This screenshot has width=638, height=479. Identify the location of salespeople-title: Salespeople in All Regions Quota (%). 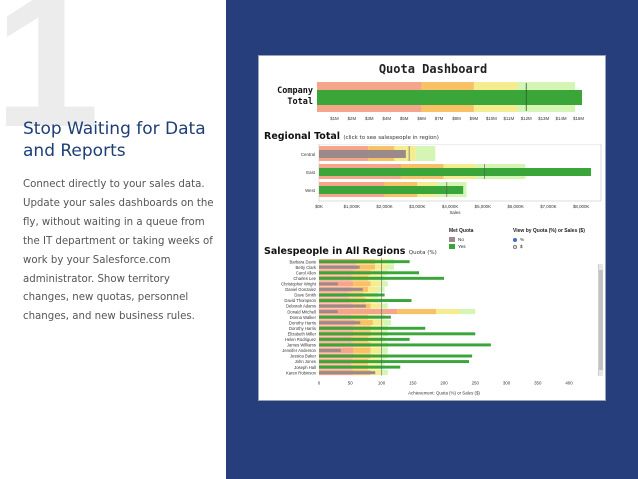
(350, 251).